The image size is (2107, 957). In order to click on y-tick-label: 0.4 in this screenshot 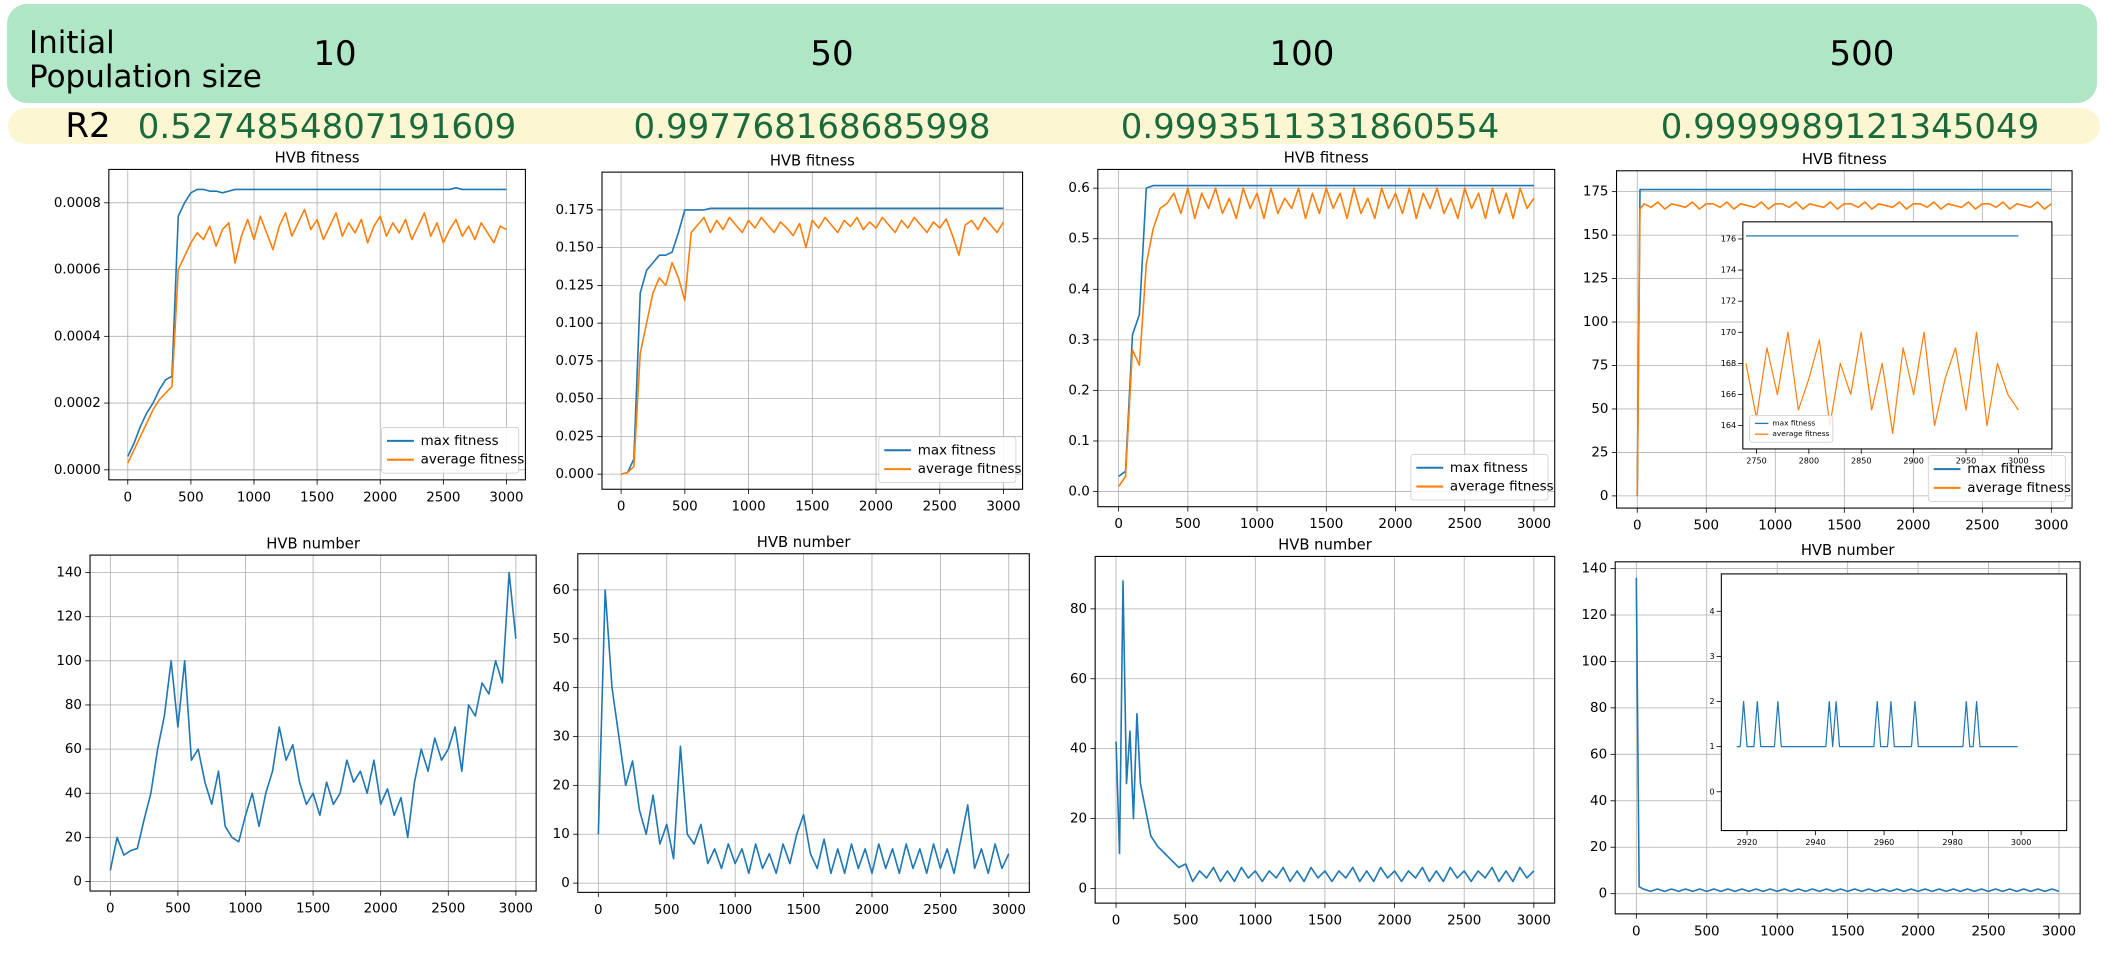, I will do `click(1078, 289)`.